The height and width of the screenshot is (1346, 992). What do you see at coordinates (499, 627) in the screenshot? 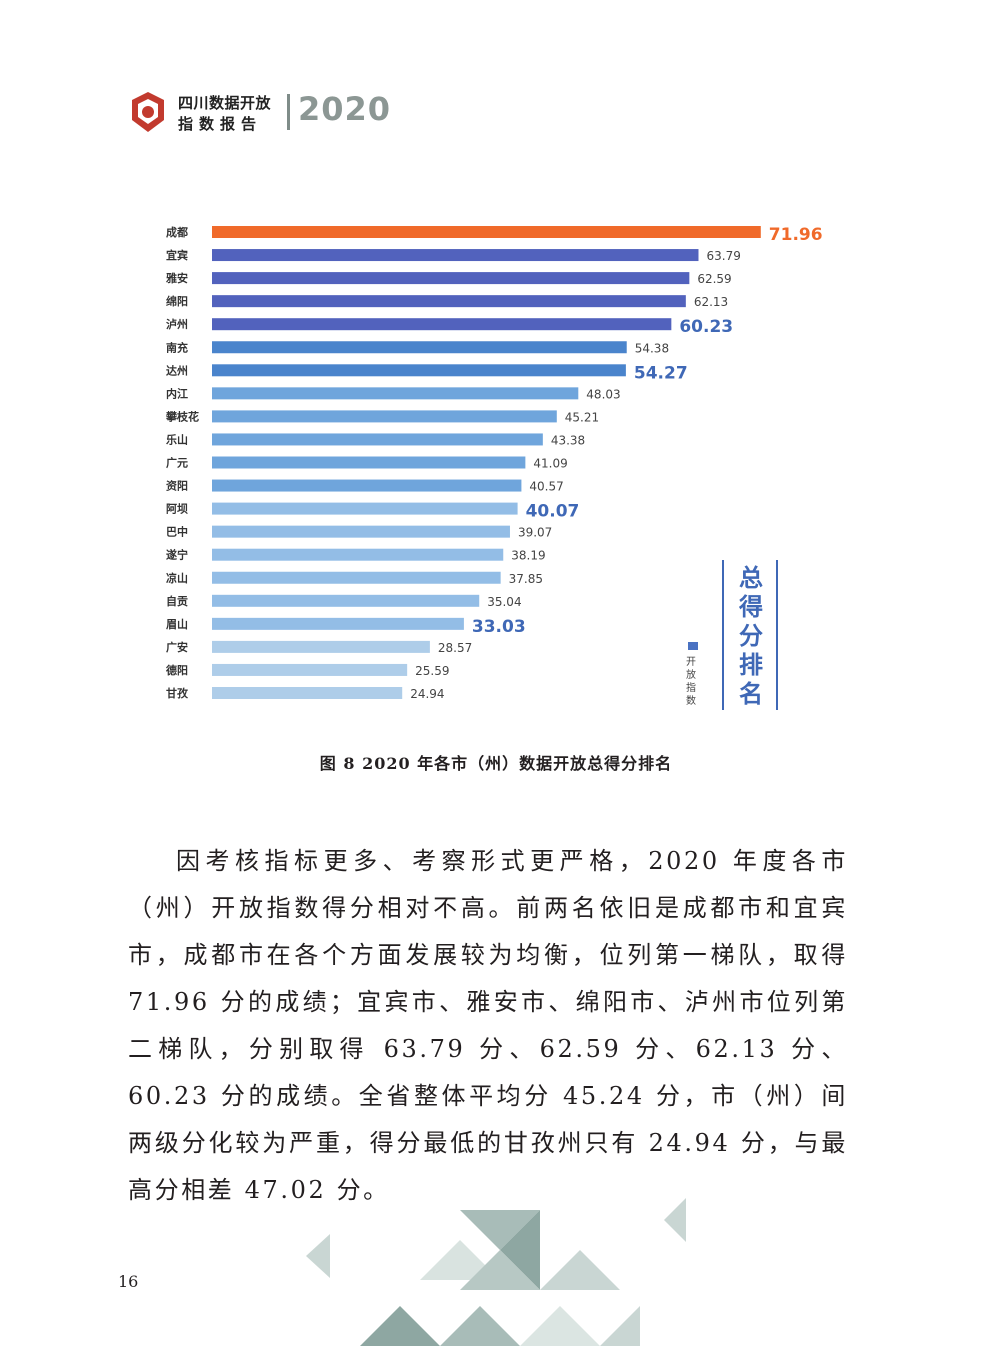
I see `value-label: 33.03` at bounding box center [499, 627].